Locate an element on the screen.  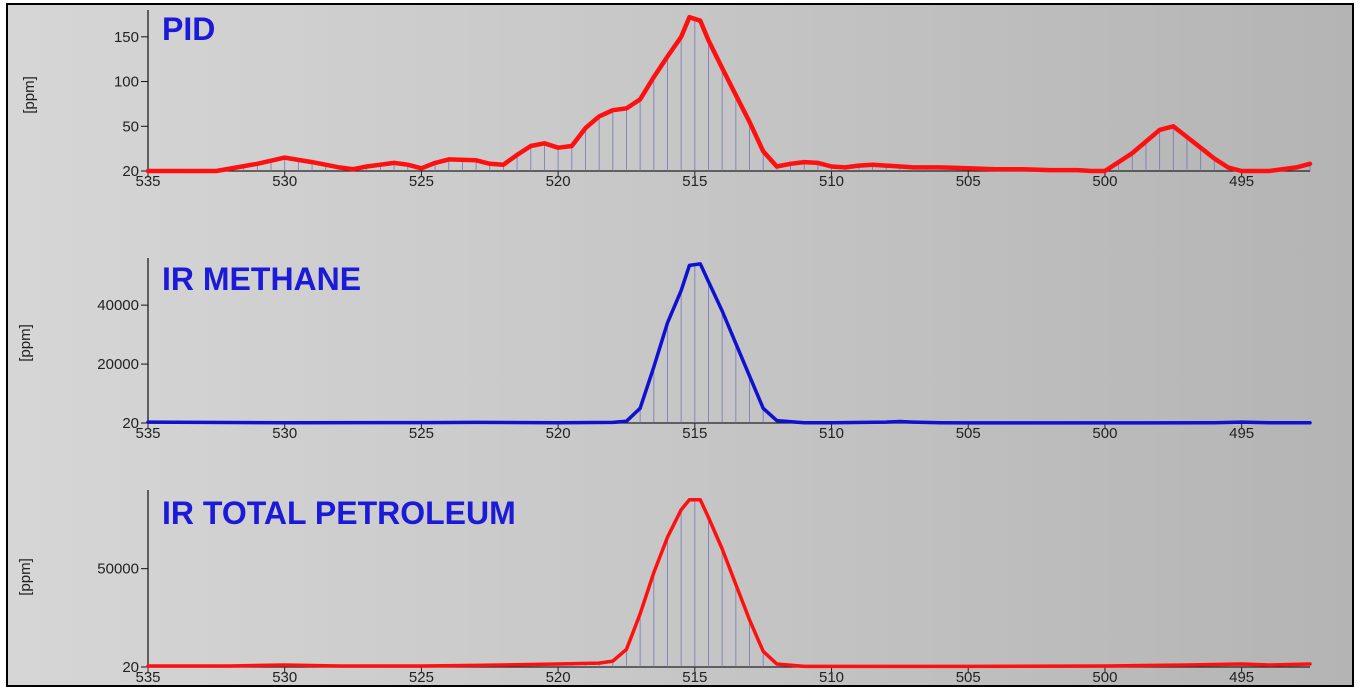
y-tick-label: 20000 is located at coordinates (118, 364).